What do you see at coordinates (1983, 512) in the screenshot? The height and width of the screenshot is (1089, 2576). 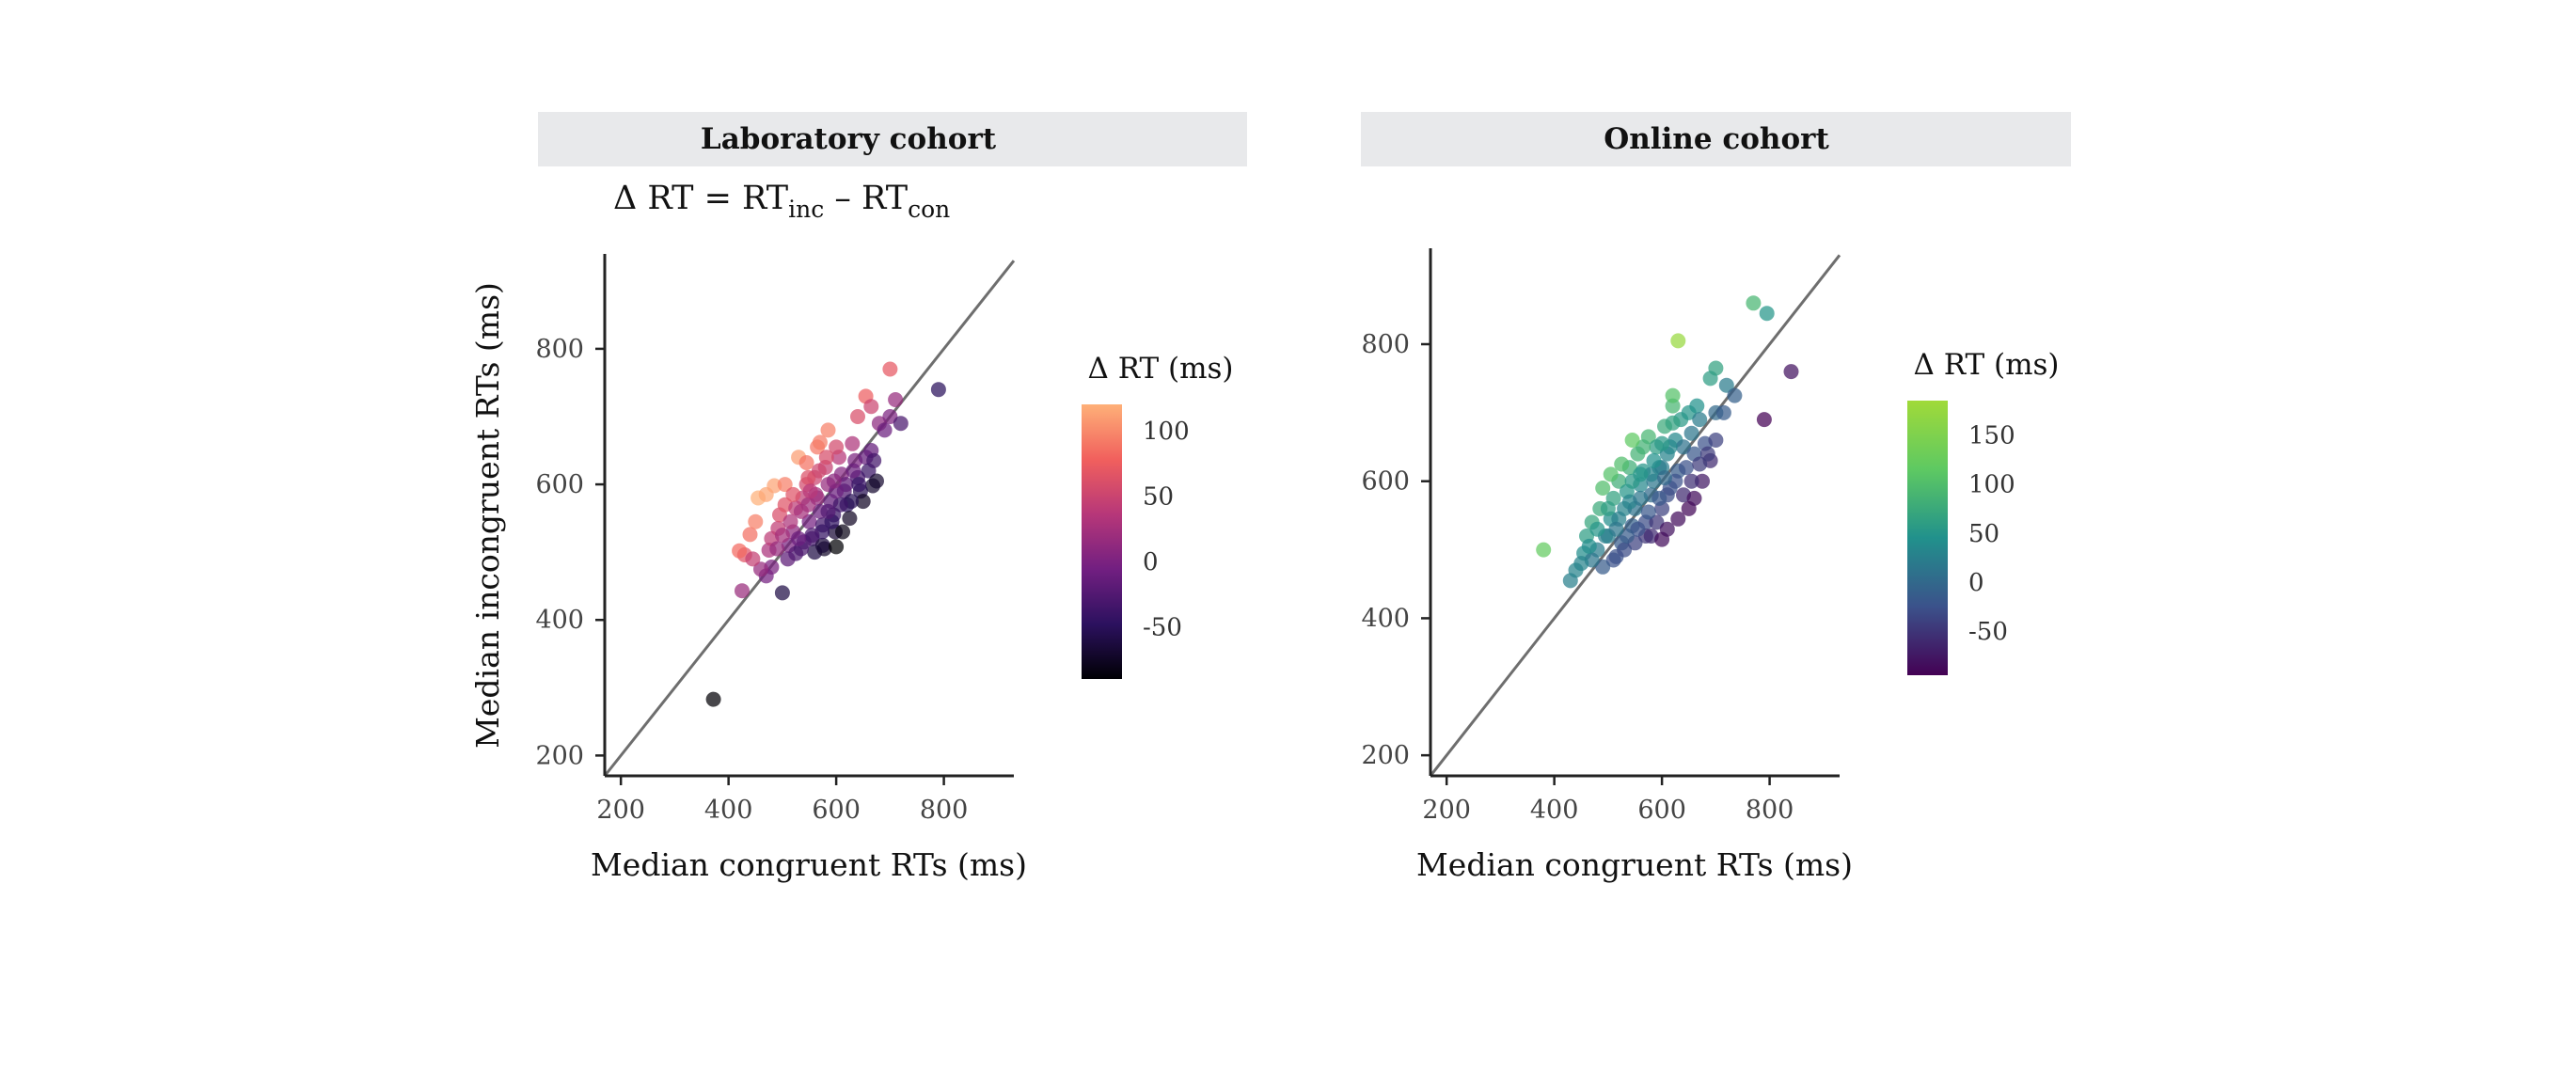 I see `colorbar: Δ RT (ms) 150 100 50 0 -50` at bounding box center [1983, 512].